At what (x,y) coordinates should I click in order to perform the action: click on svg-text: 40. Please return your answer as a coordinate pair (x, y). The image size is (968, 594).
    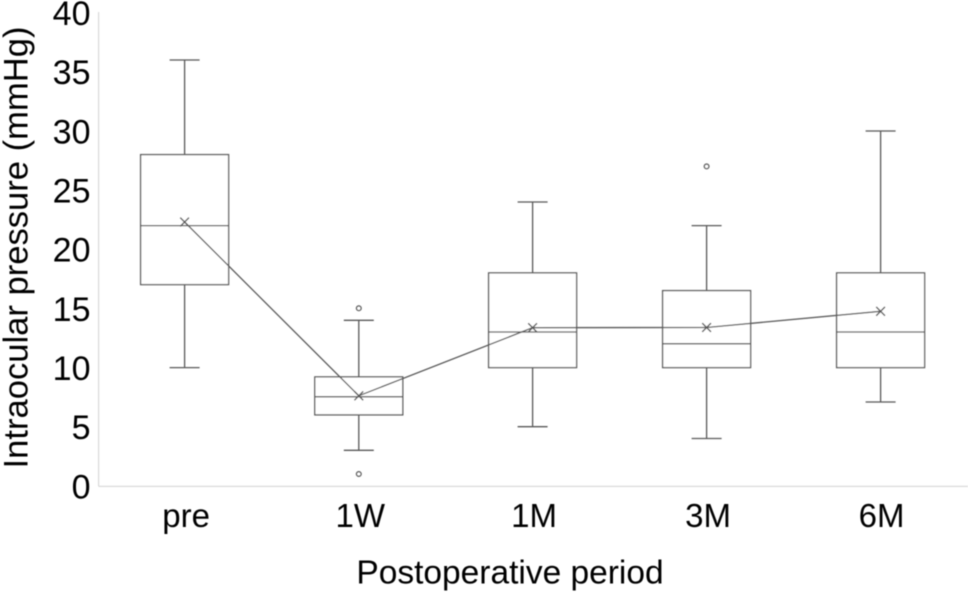
    Looking at the image, I should click on (72, 16).